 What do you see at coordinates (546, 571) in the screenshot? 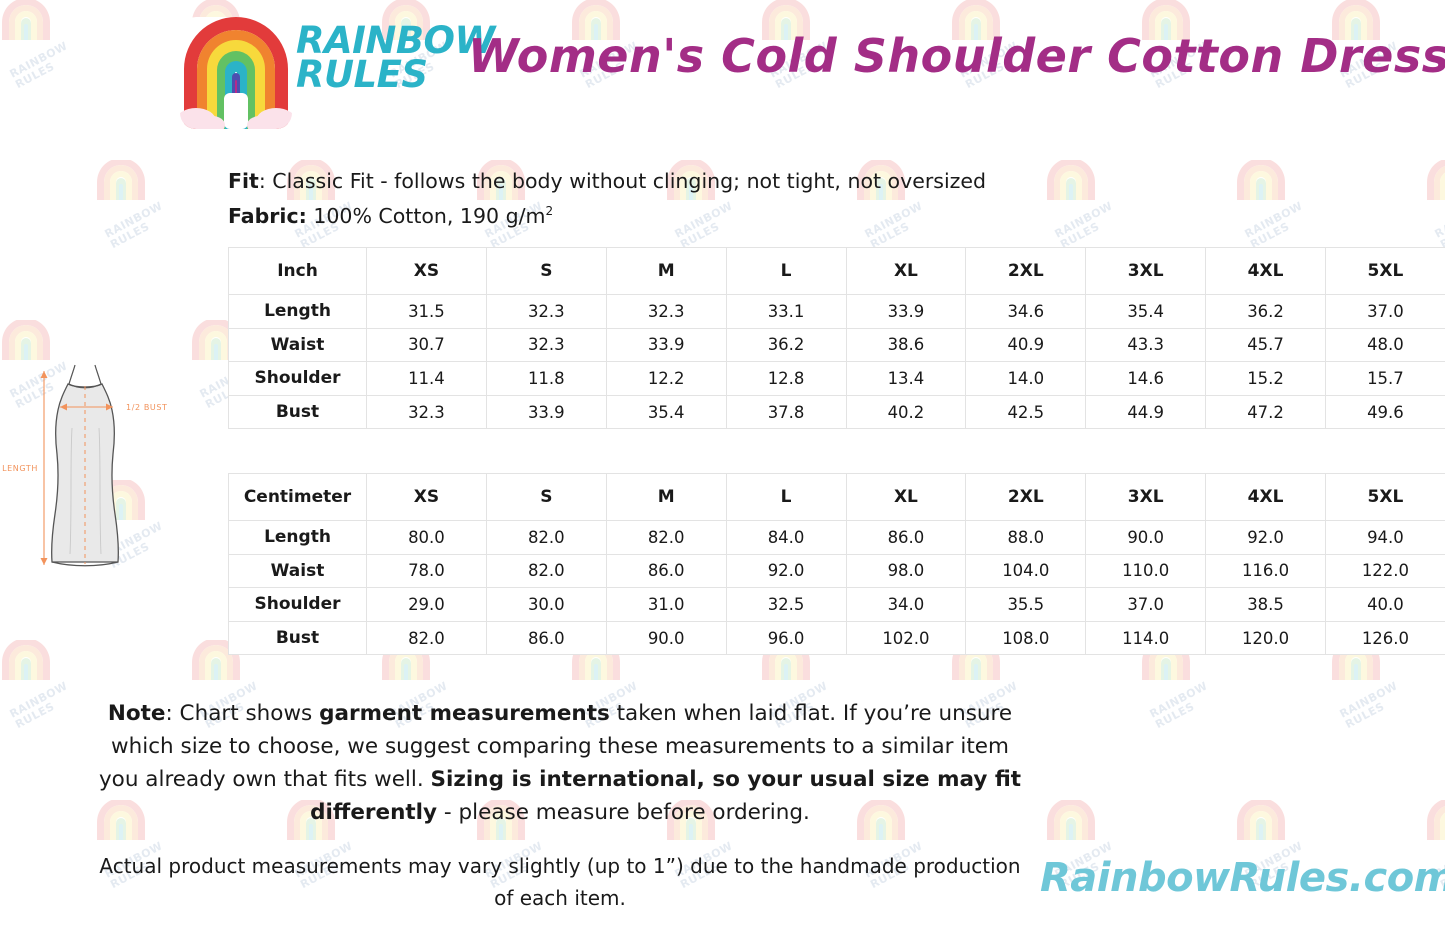
I see `cell-waist-s: 82.0` at bounding box center [546, 571].